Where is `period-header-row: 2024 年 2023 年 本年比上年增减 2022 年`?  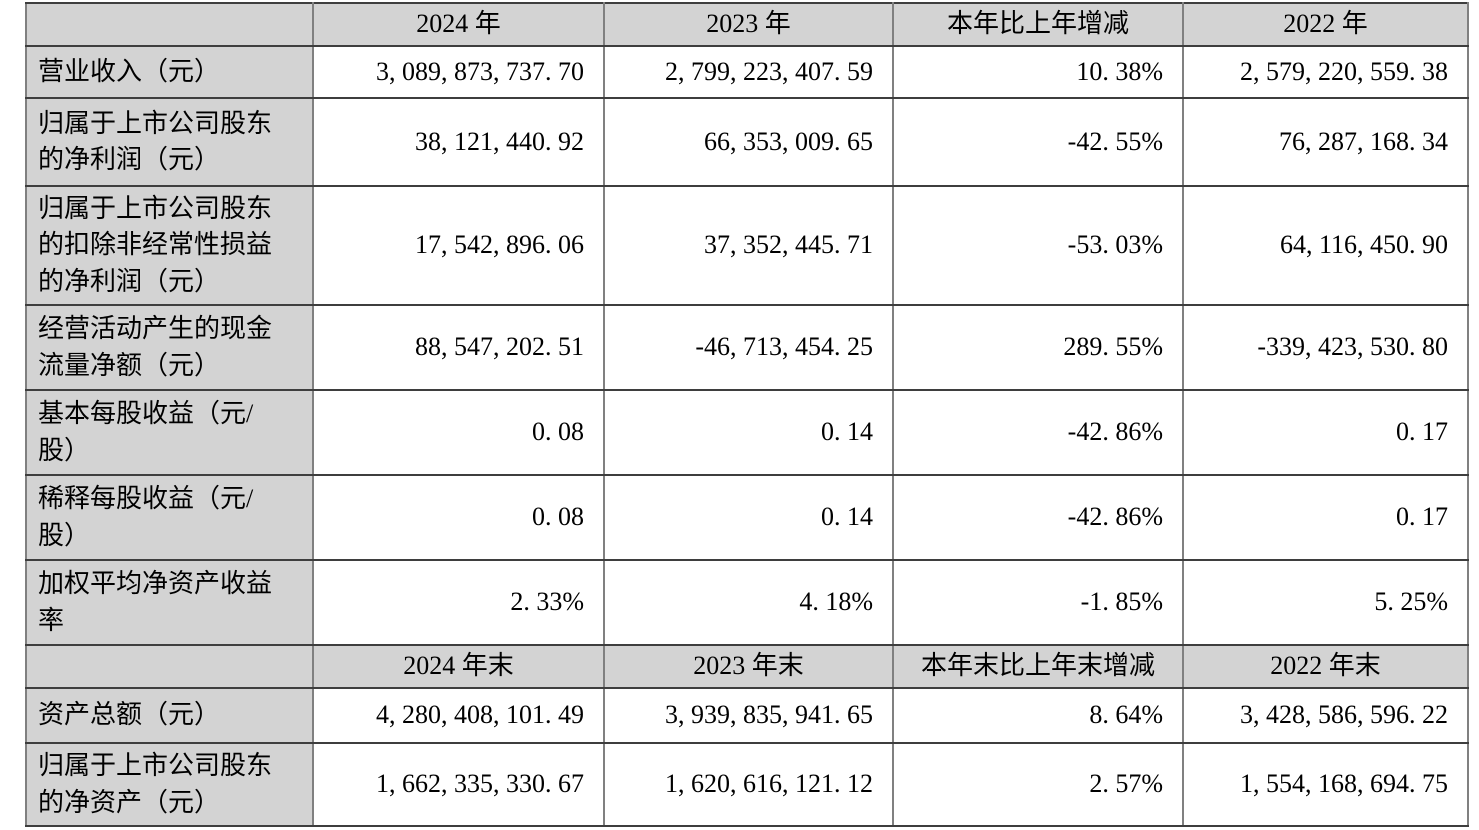
period-header-row: 2024 年 2023 年 本年比上年增减 2022 年 is located at coordinates (747, 24).